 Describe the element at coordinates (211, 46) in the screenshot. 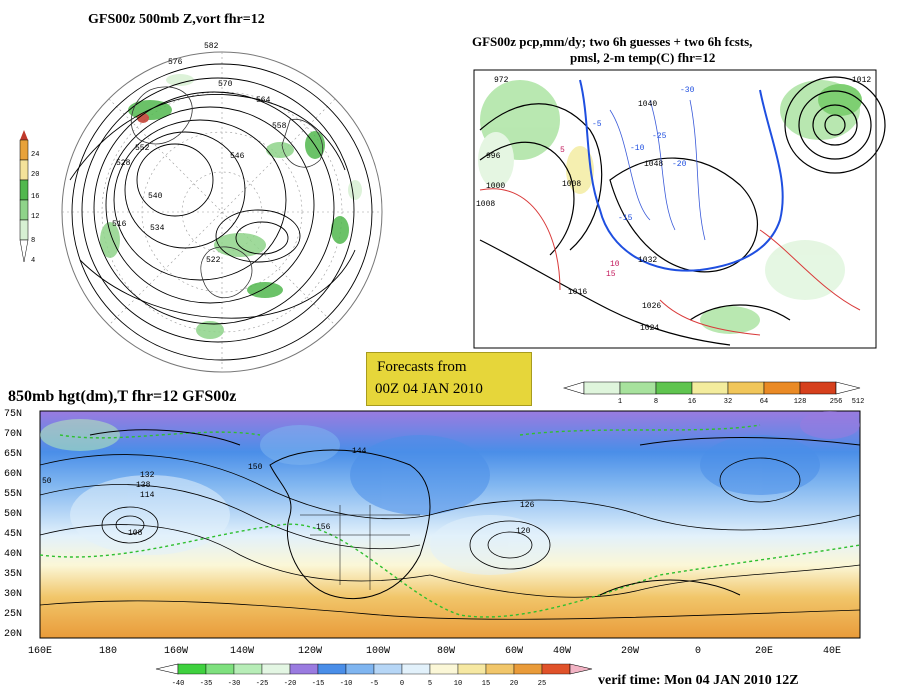

I see `height-label: 582` at that location.